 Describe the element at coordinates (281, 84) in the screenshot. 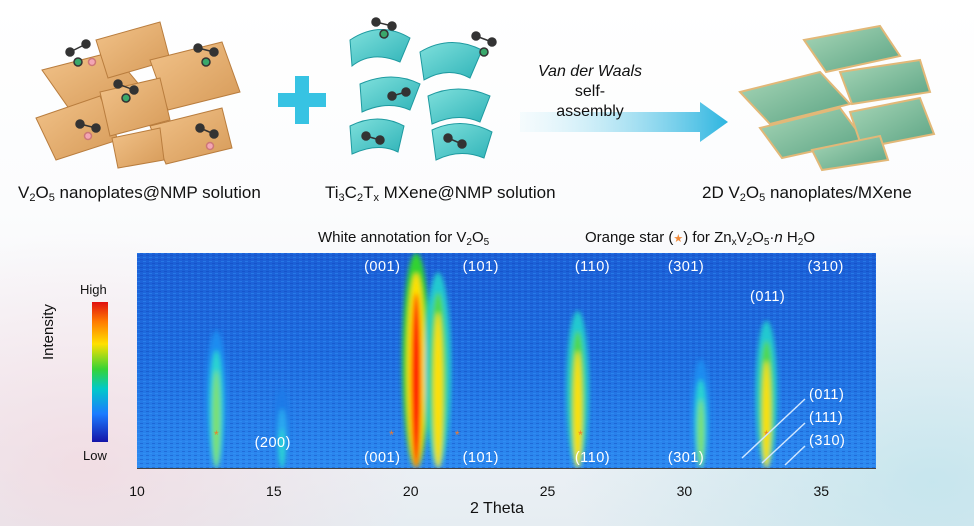

I see `nmp-molecules` at that location.